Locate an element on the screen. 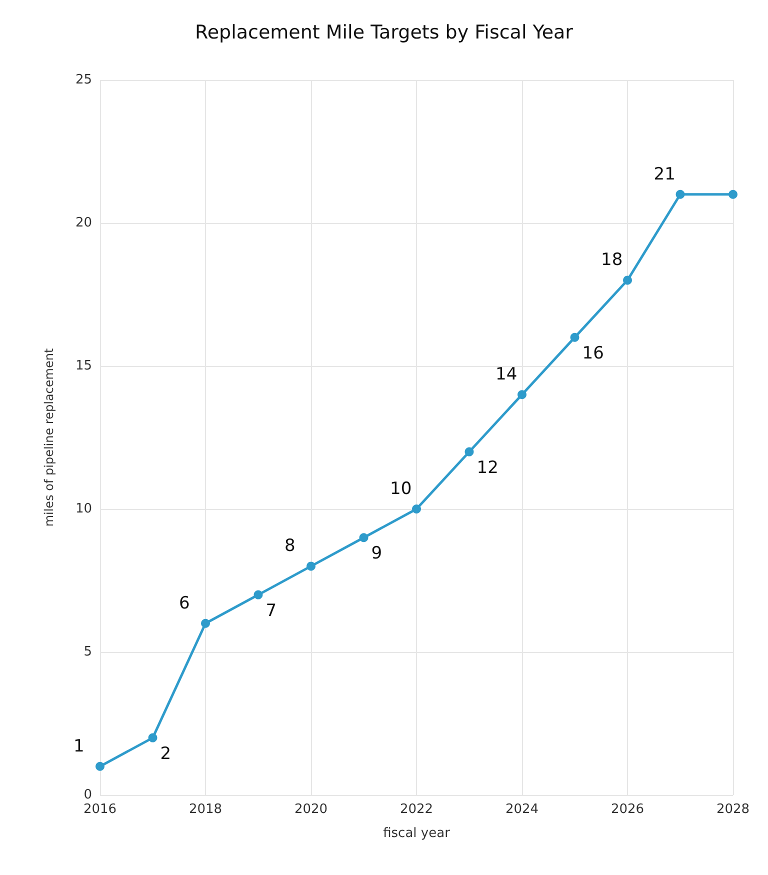  x-tick-label: 2020 is located at coordinates (311, 809).